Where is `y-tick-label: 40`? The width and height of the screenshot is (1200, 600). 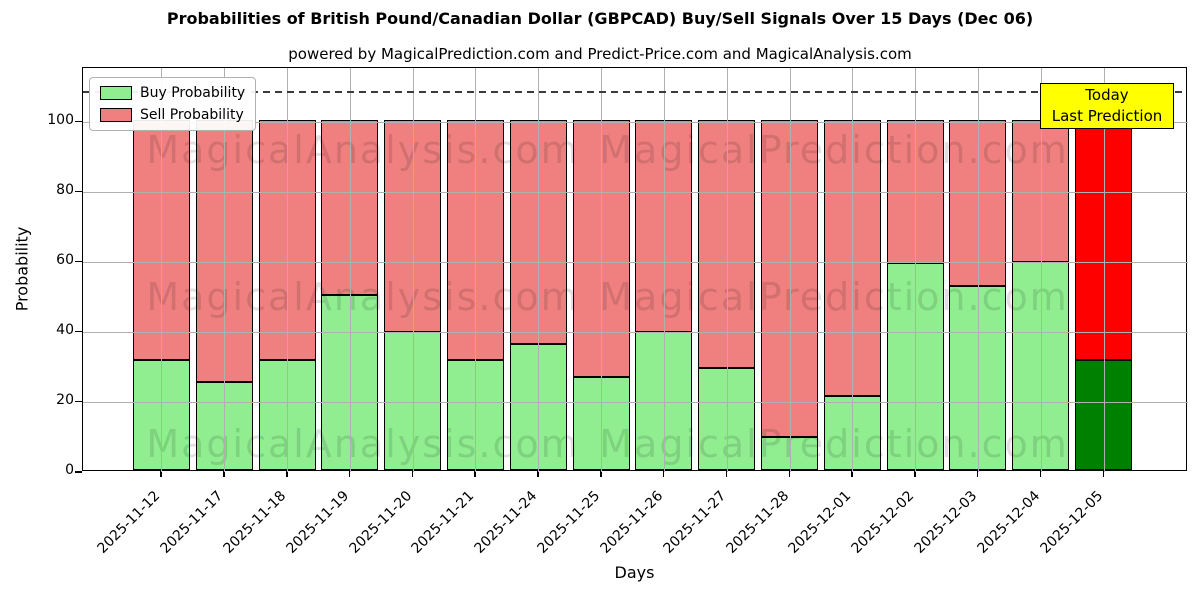 y-tick-label: 40 is located at coordinates (65, 329).